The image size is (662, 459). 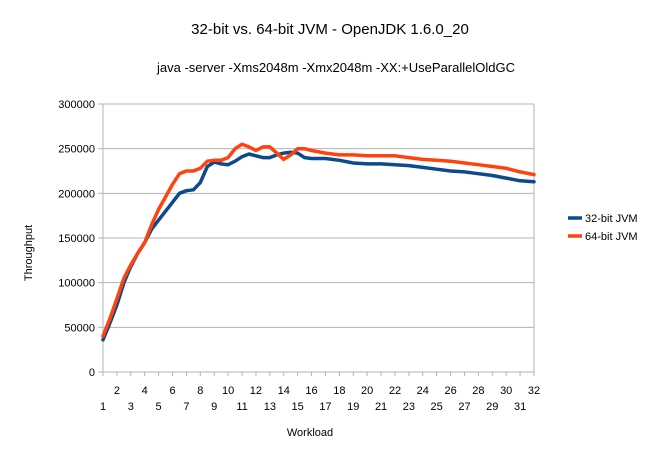 I want to click on x-tick-label: 15, so click(x=298, y=407).